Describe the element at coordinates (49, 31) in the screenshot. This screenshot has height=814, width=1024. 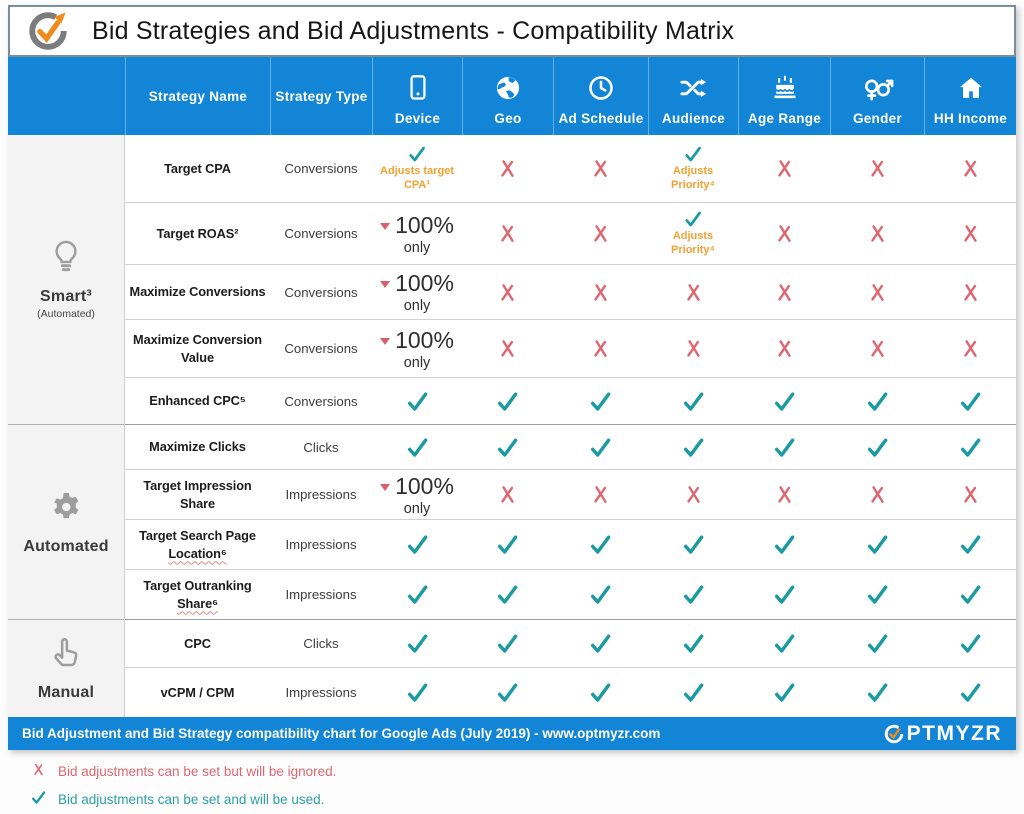
I see `optmyzr-logo-icon` at that location.